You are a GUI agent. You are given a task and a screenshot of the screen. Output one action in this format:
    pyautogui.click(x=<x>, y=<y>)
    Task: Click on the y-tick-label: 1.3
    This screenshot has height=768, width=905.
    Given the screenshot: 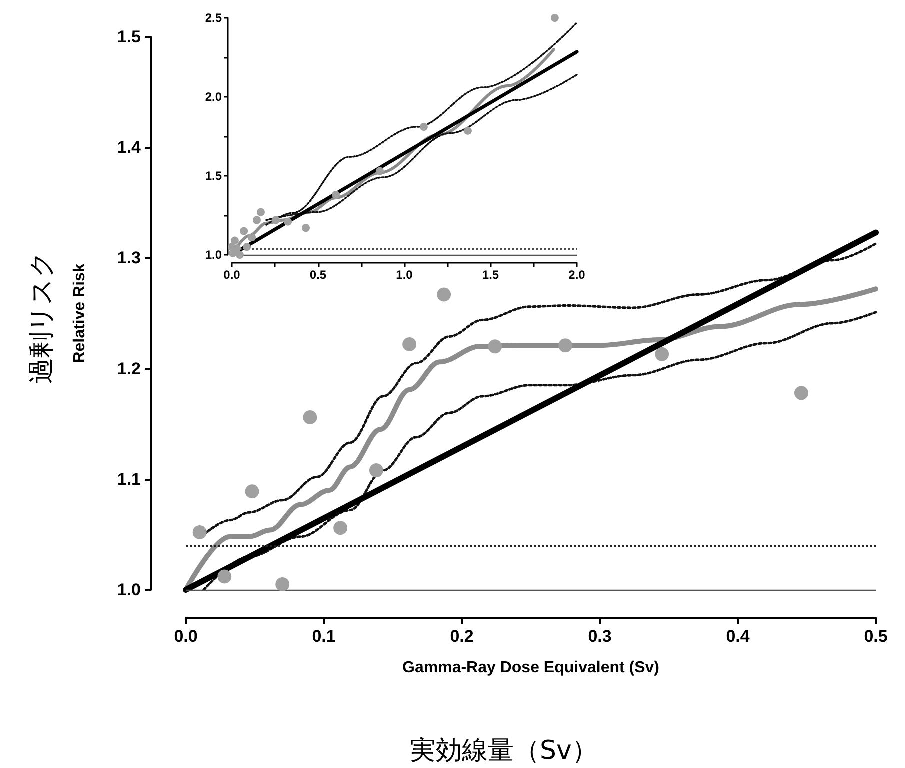 What is the action you would take?
    pyautogui.click(x=129, y=258)
    